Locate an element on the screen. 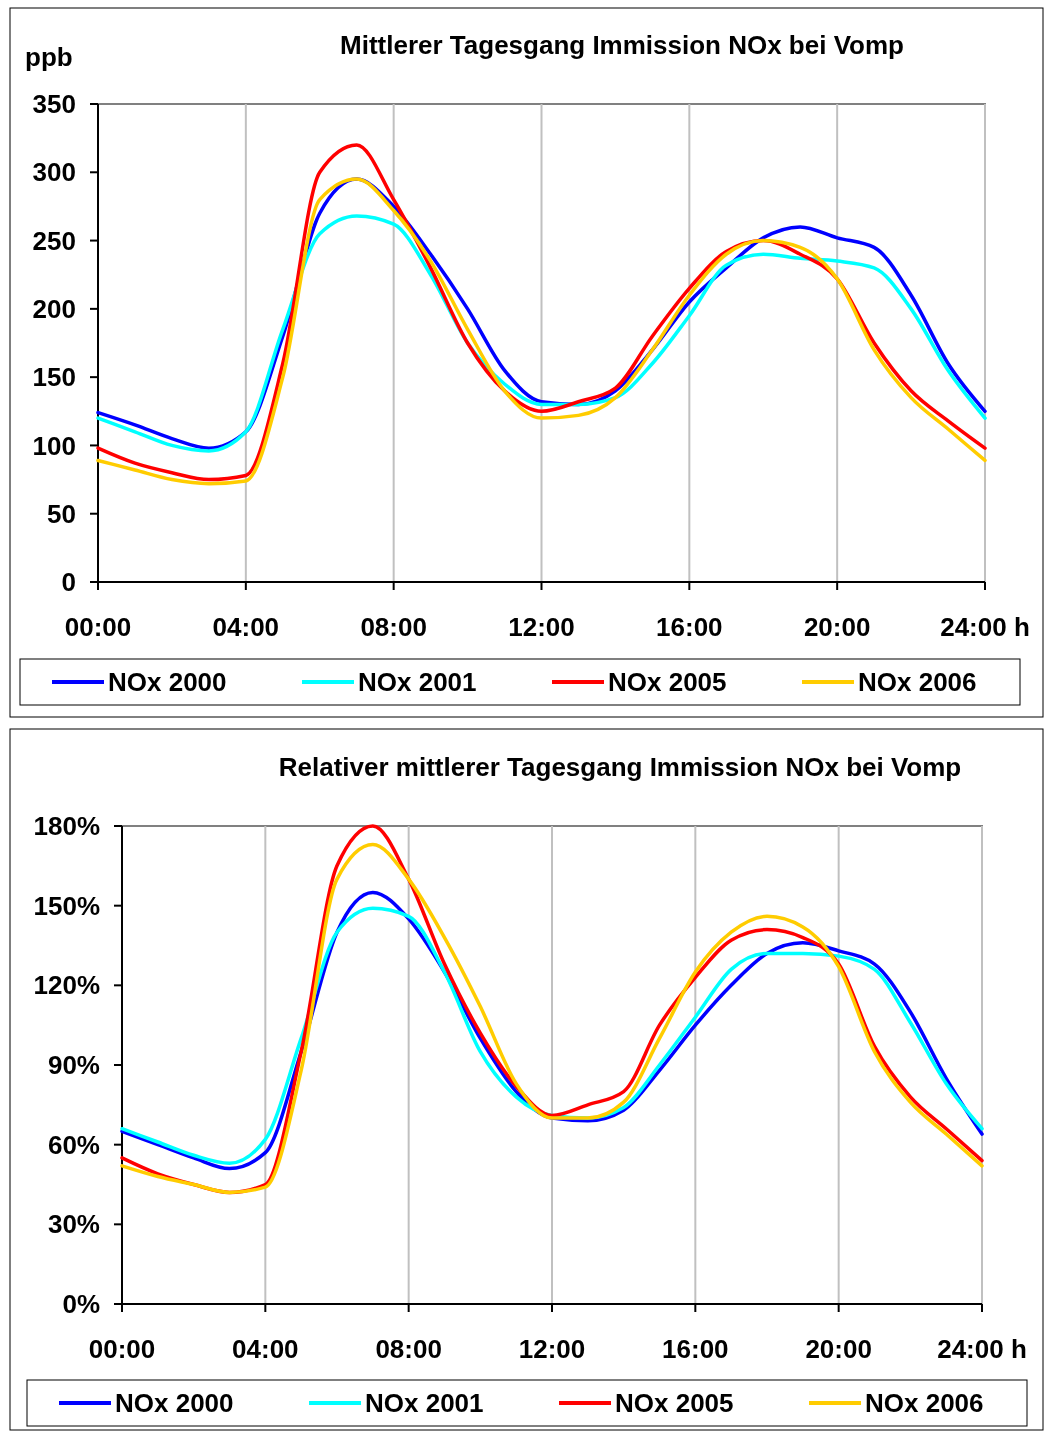  chart-title: Relativer mittlerer Tagesgang Immission NOx bei Vomp is located at coordinates (620, 767).